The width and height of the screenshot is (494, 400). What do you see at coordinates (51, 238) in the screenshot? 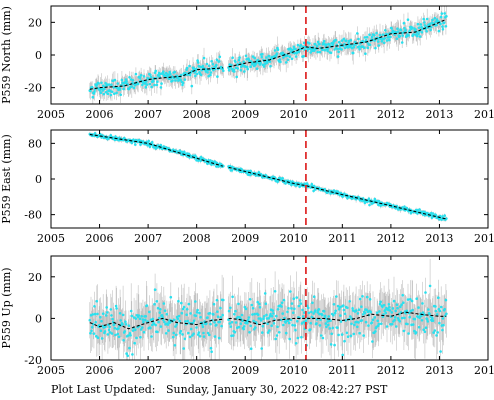
I see `x-tick-label: 2005` at bounding box center [51, 238].